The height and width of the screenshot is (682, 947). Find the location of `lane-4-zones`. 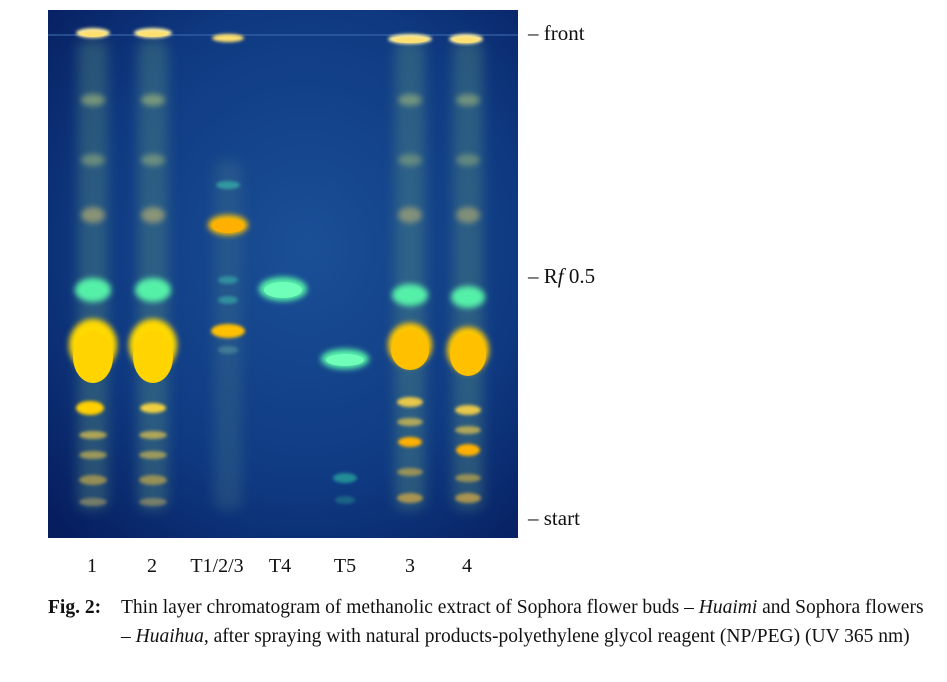

lane-4-zones is located at coordinates (468, 272).